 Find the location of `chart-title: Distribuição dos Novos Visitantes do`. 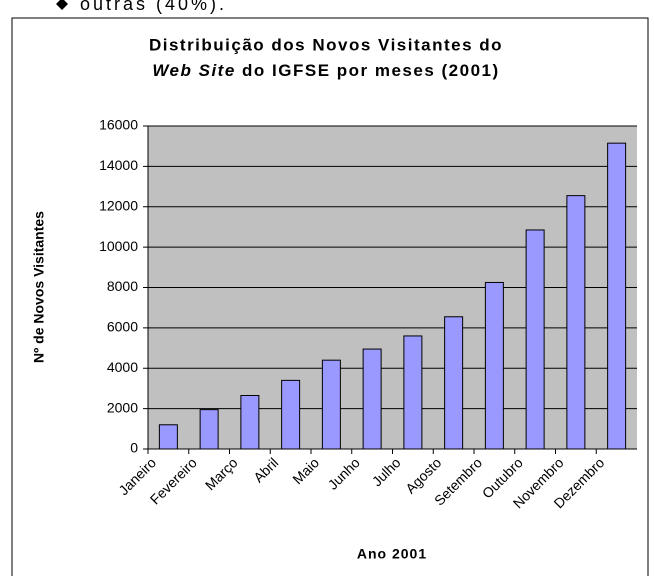

chart-title: Distribuição dos Novos Visitantes do is located at coordinates (326, 44).